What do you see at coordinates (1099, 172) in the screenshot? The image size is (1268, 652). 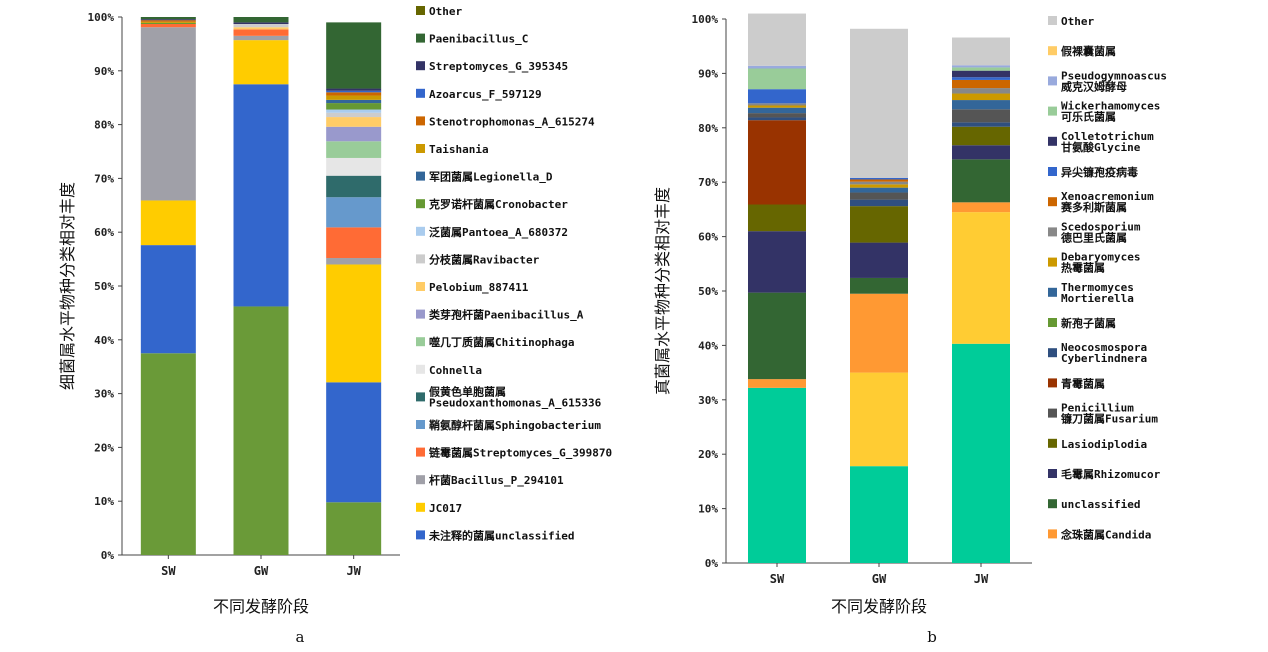 I see `legend-label: 异尖镰孢疫病毒` at bounding box center [1099, 172].